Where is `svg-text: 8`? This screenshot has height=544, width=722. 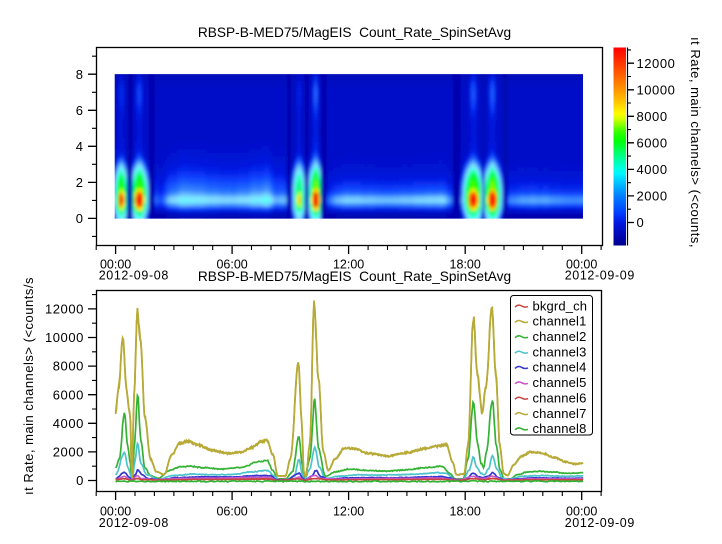
svg-text: 8 is located at coordinates (79, 74).